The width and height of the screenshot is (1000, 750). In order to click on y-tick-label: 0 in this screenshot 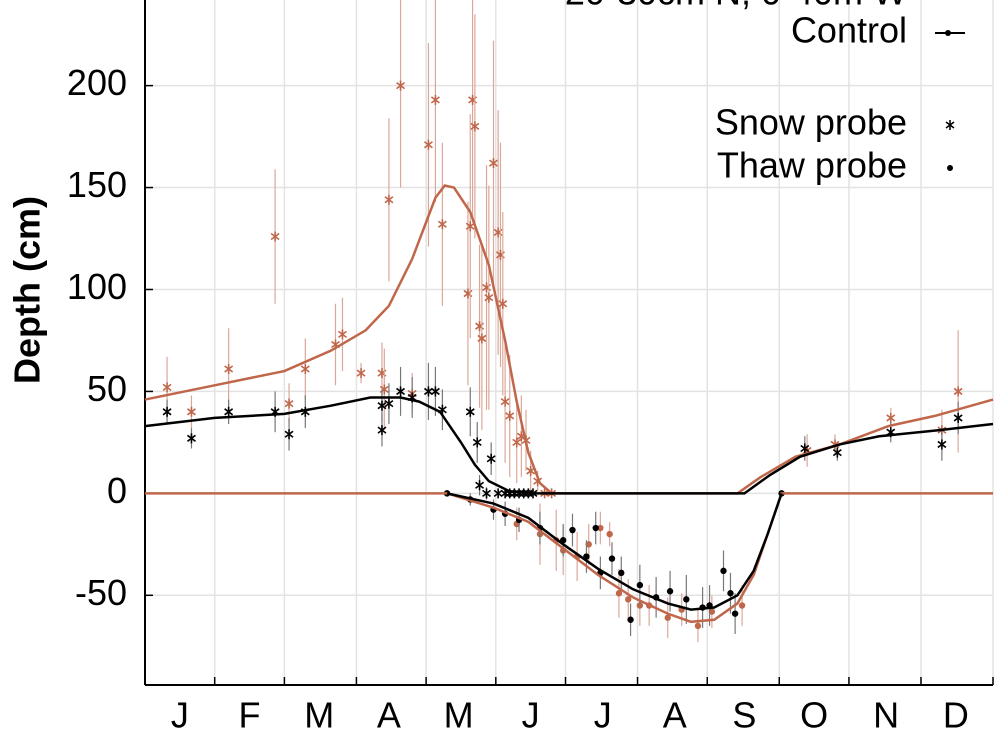, I will do `click(117, 490)`.